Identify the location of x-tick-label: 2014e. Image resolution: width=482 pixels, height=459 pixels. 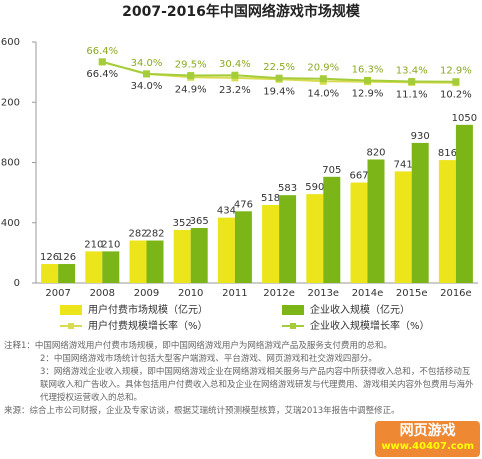
(368, 293).